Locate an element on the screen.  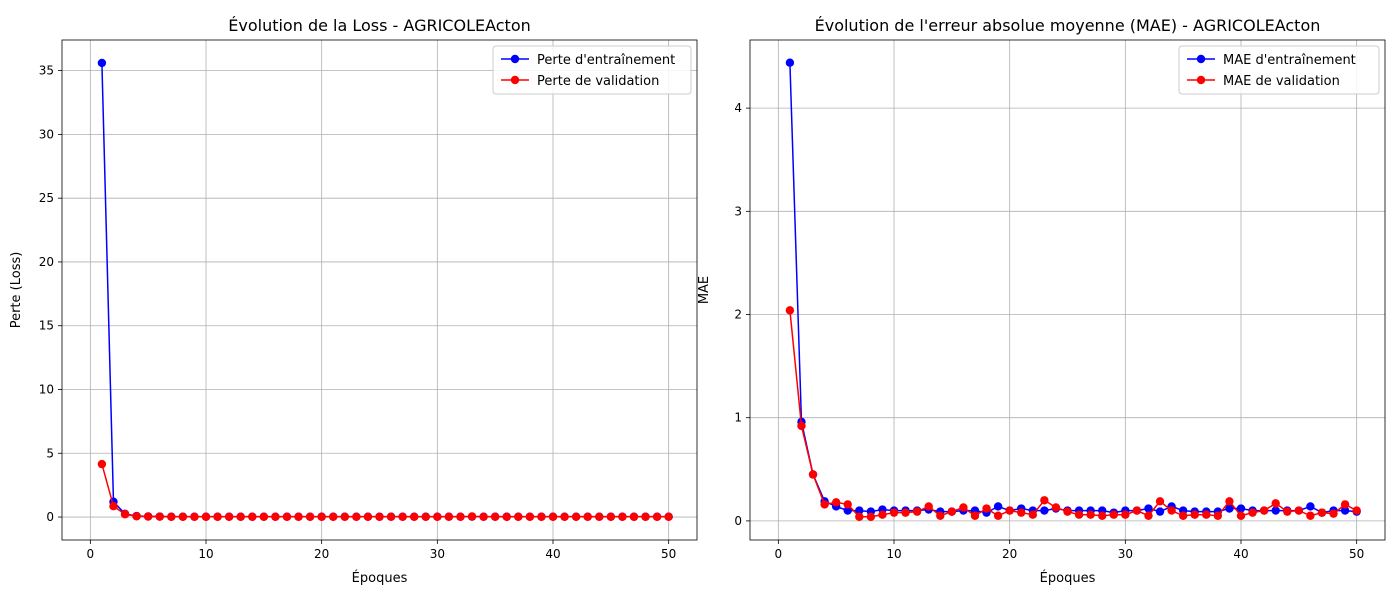
y-tick-label: 10 is located at coordinates (46, 389).